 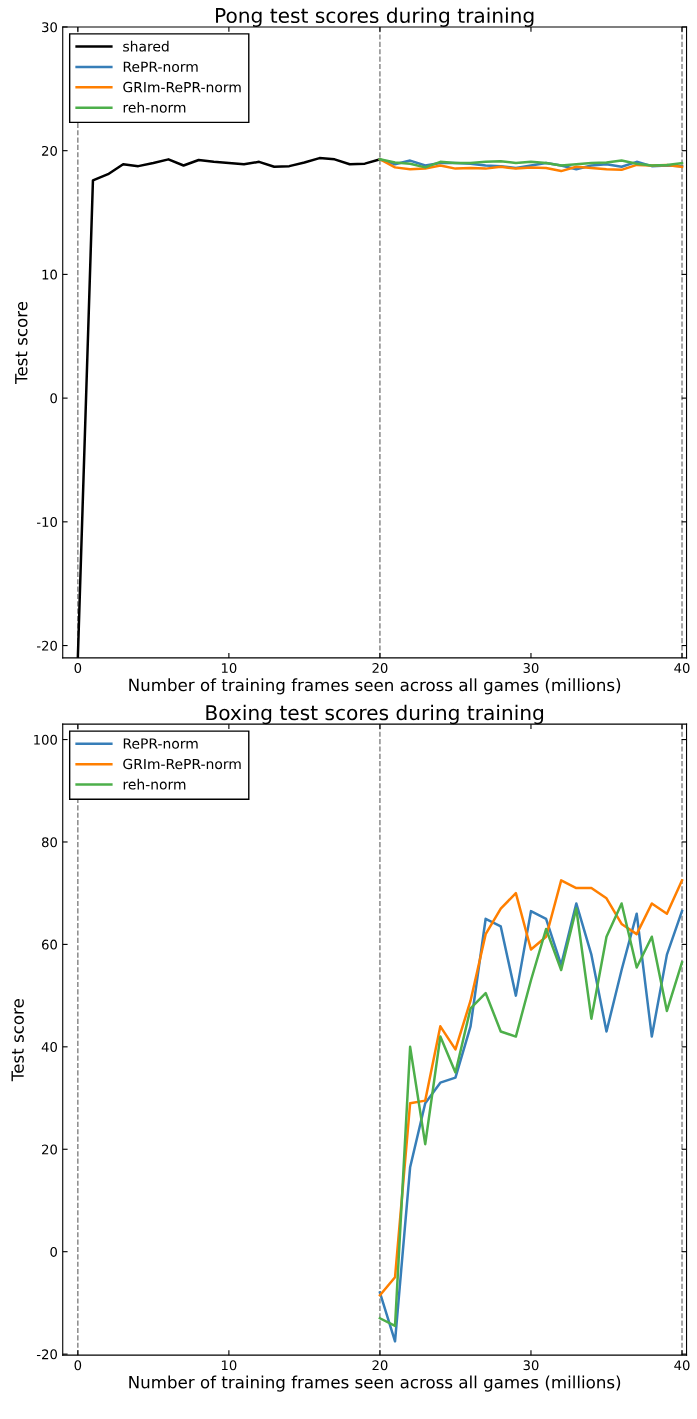 What do you see at coordinates (49, 1047) in the screenshot?
I see `y-tick-label: 40` at bounding box center [49, 1047].